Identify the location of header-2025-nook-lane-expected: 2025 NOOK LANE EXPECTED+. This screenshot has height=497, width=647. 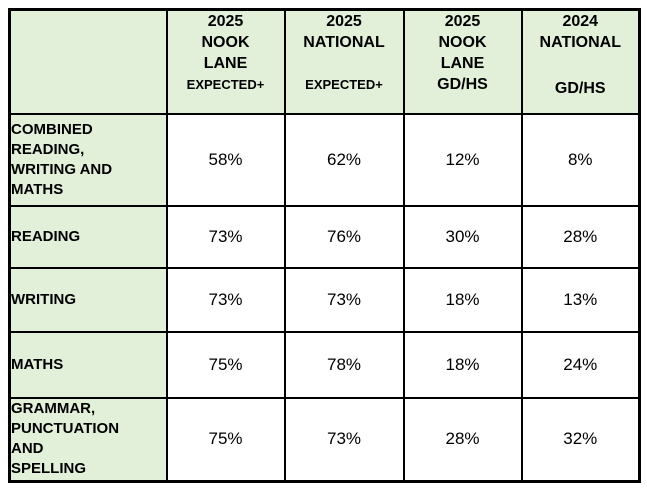
(225, 61).